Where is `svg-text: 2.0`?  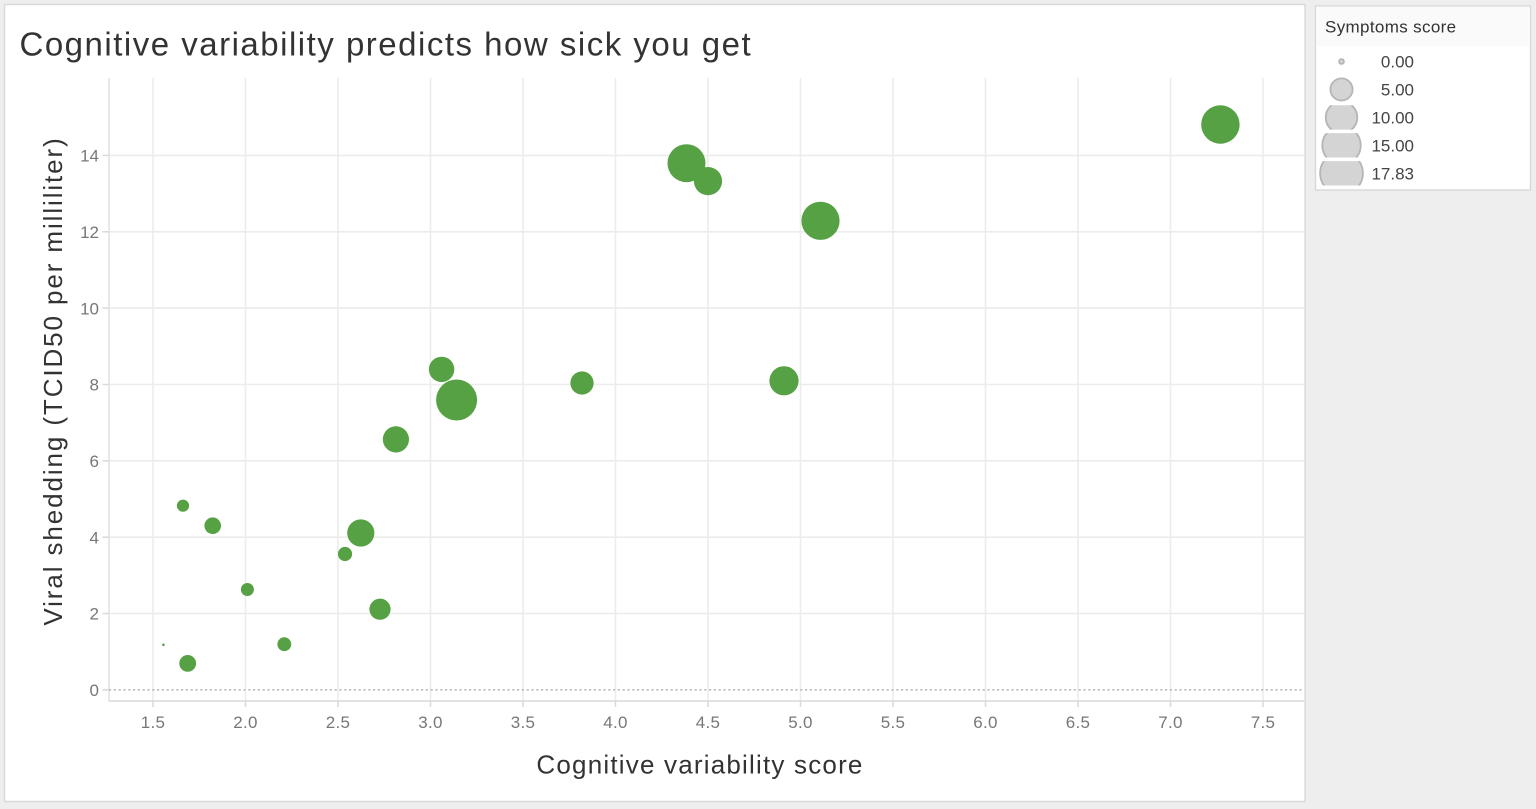
svg-text: 2.0 is located at coordinates (245, 722).